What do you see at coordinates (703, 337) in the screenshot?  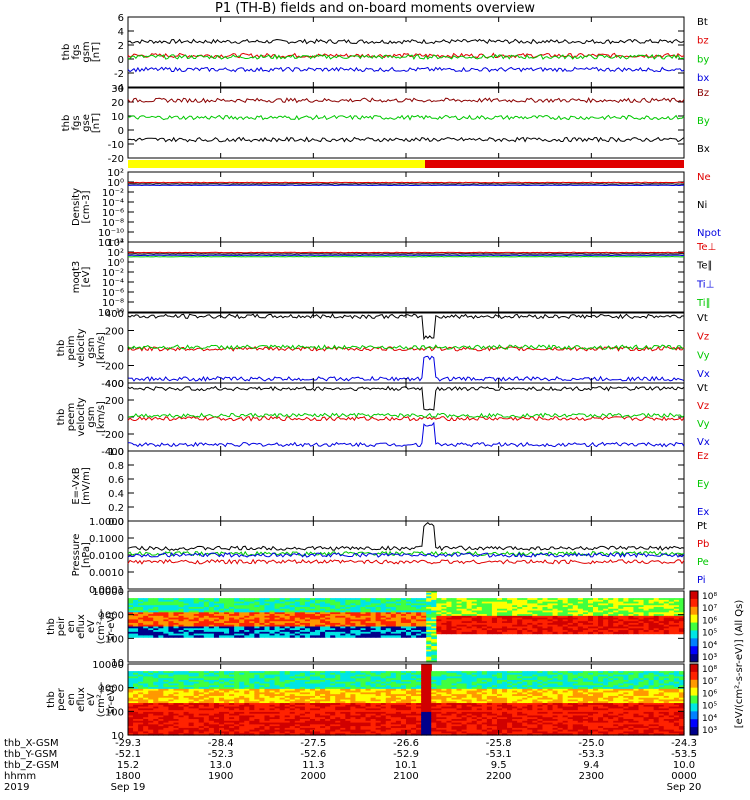 I see `legend-Vz: Vz` at bounding box center [703, 337].